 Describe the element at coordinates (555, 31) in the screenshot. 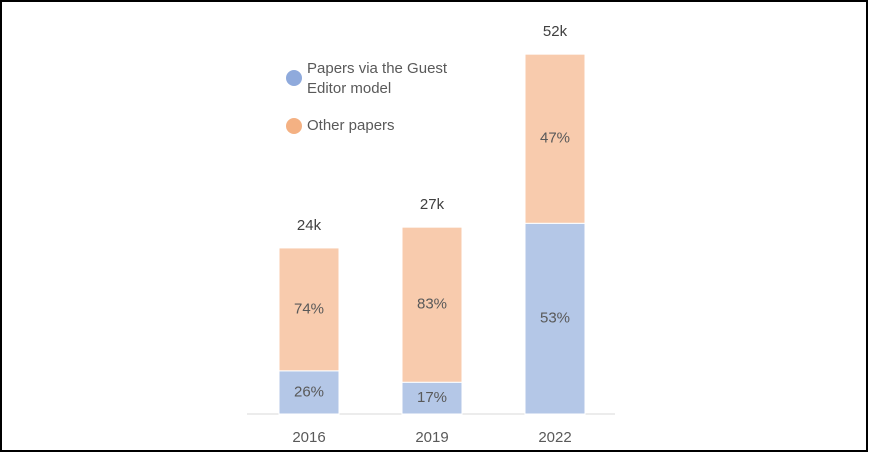

I see `total-label: 52k` at that location.